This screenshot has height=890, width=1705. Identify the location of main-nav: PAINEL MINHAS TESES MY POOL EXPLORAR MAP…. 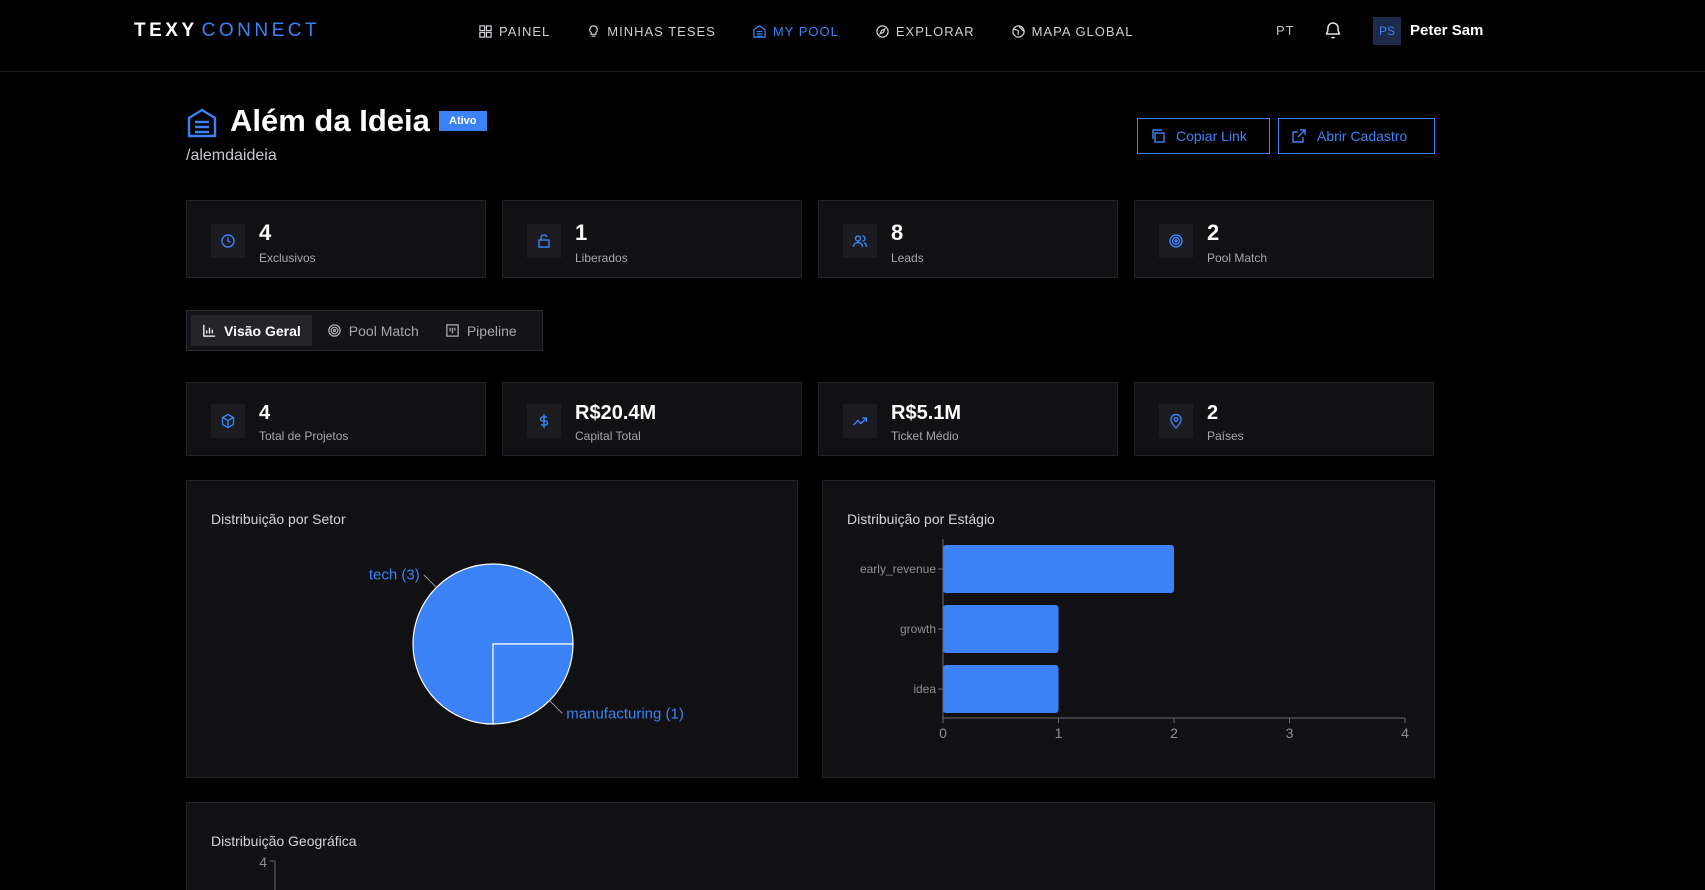
(805, 31).